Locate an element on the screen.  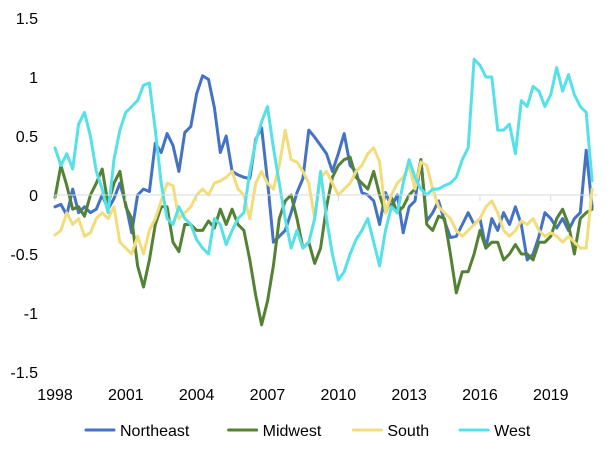
legend-item-west: West is located at coordinates (494, 431).